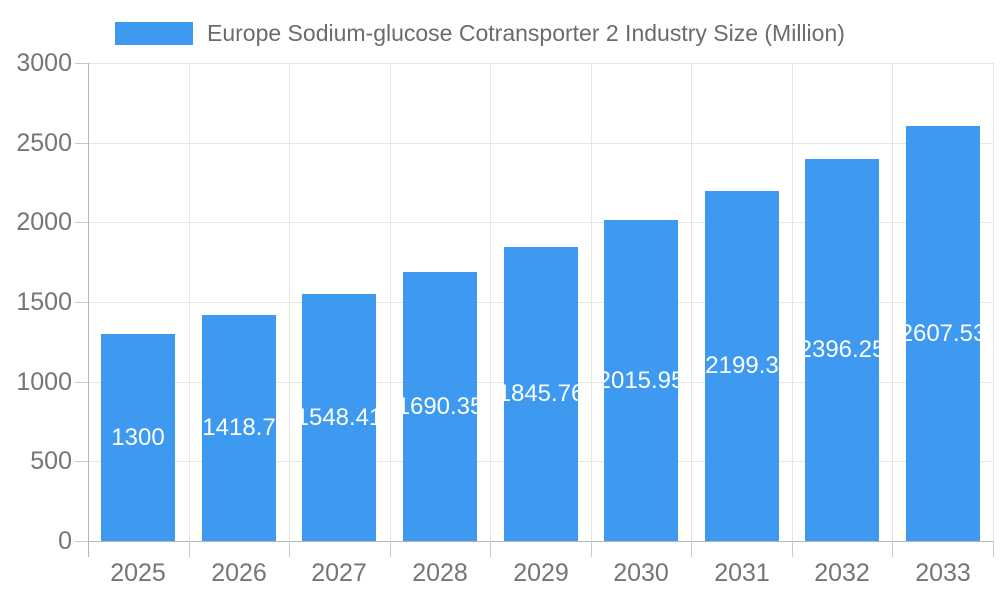 The width and height of the screenshot is (1000, 600). Describe the element at coordinates (154, 33) in the screenshot. I see `legend-swatch` at that location.